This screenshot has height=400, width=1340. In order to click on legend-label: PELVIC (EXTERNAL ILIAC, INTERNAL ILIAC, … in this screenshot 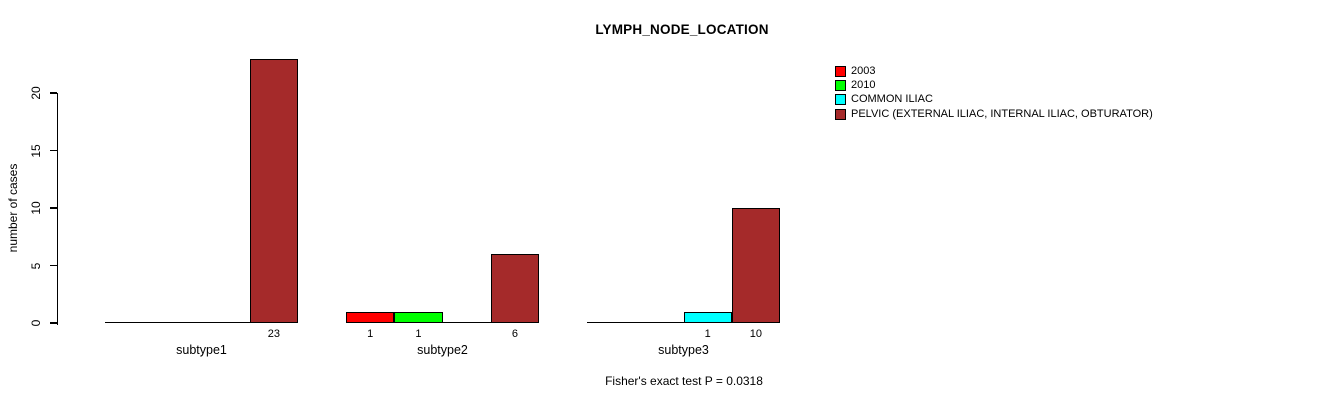, I will do `click(1002, 113)`.